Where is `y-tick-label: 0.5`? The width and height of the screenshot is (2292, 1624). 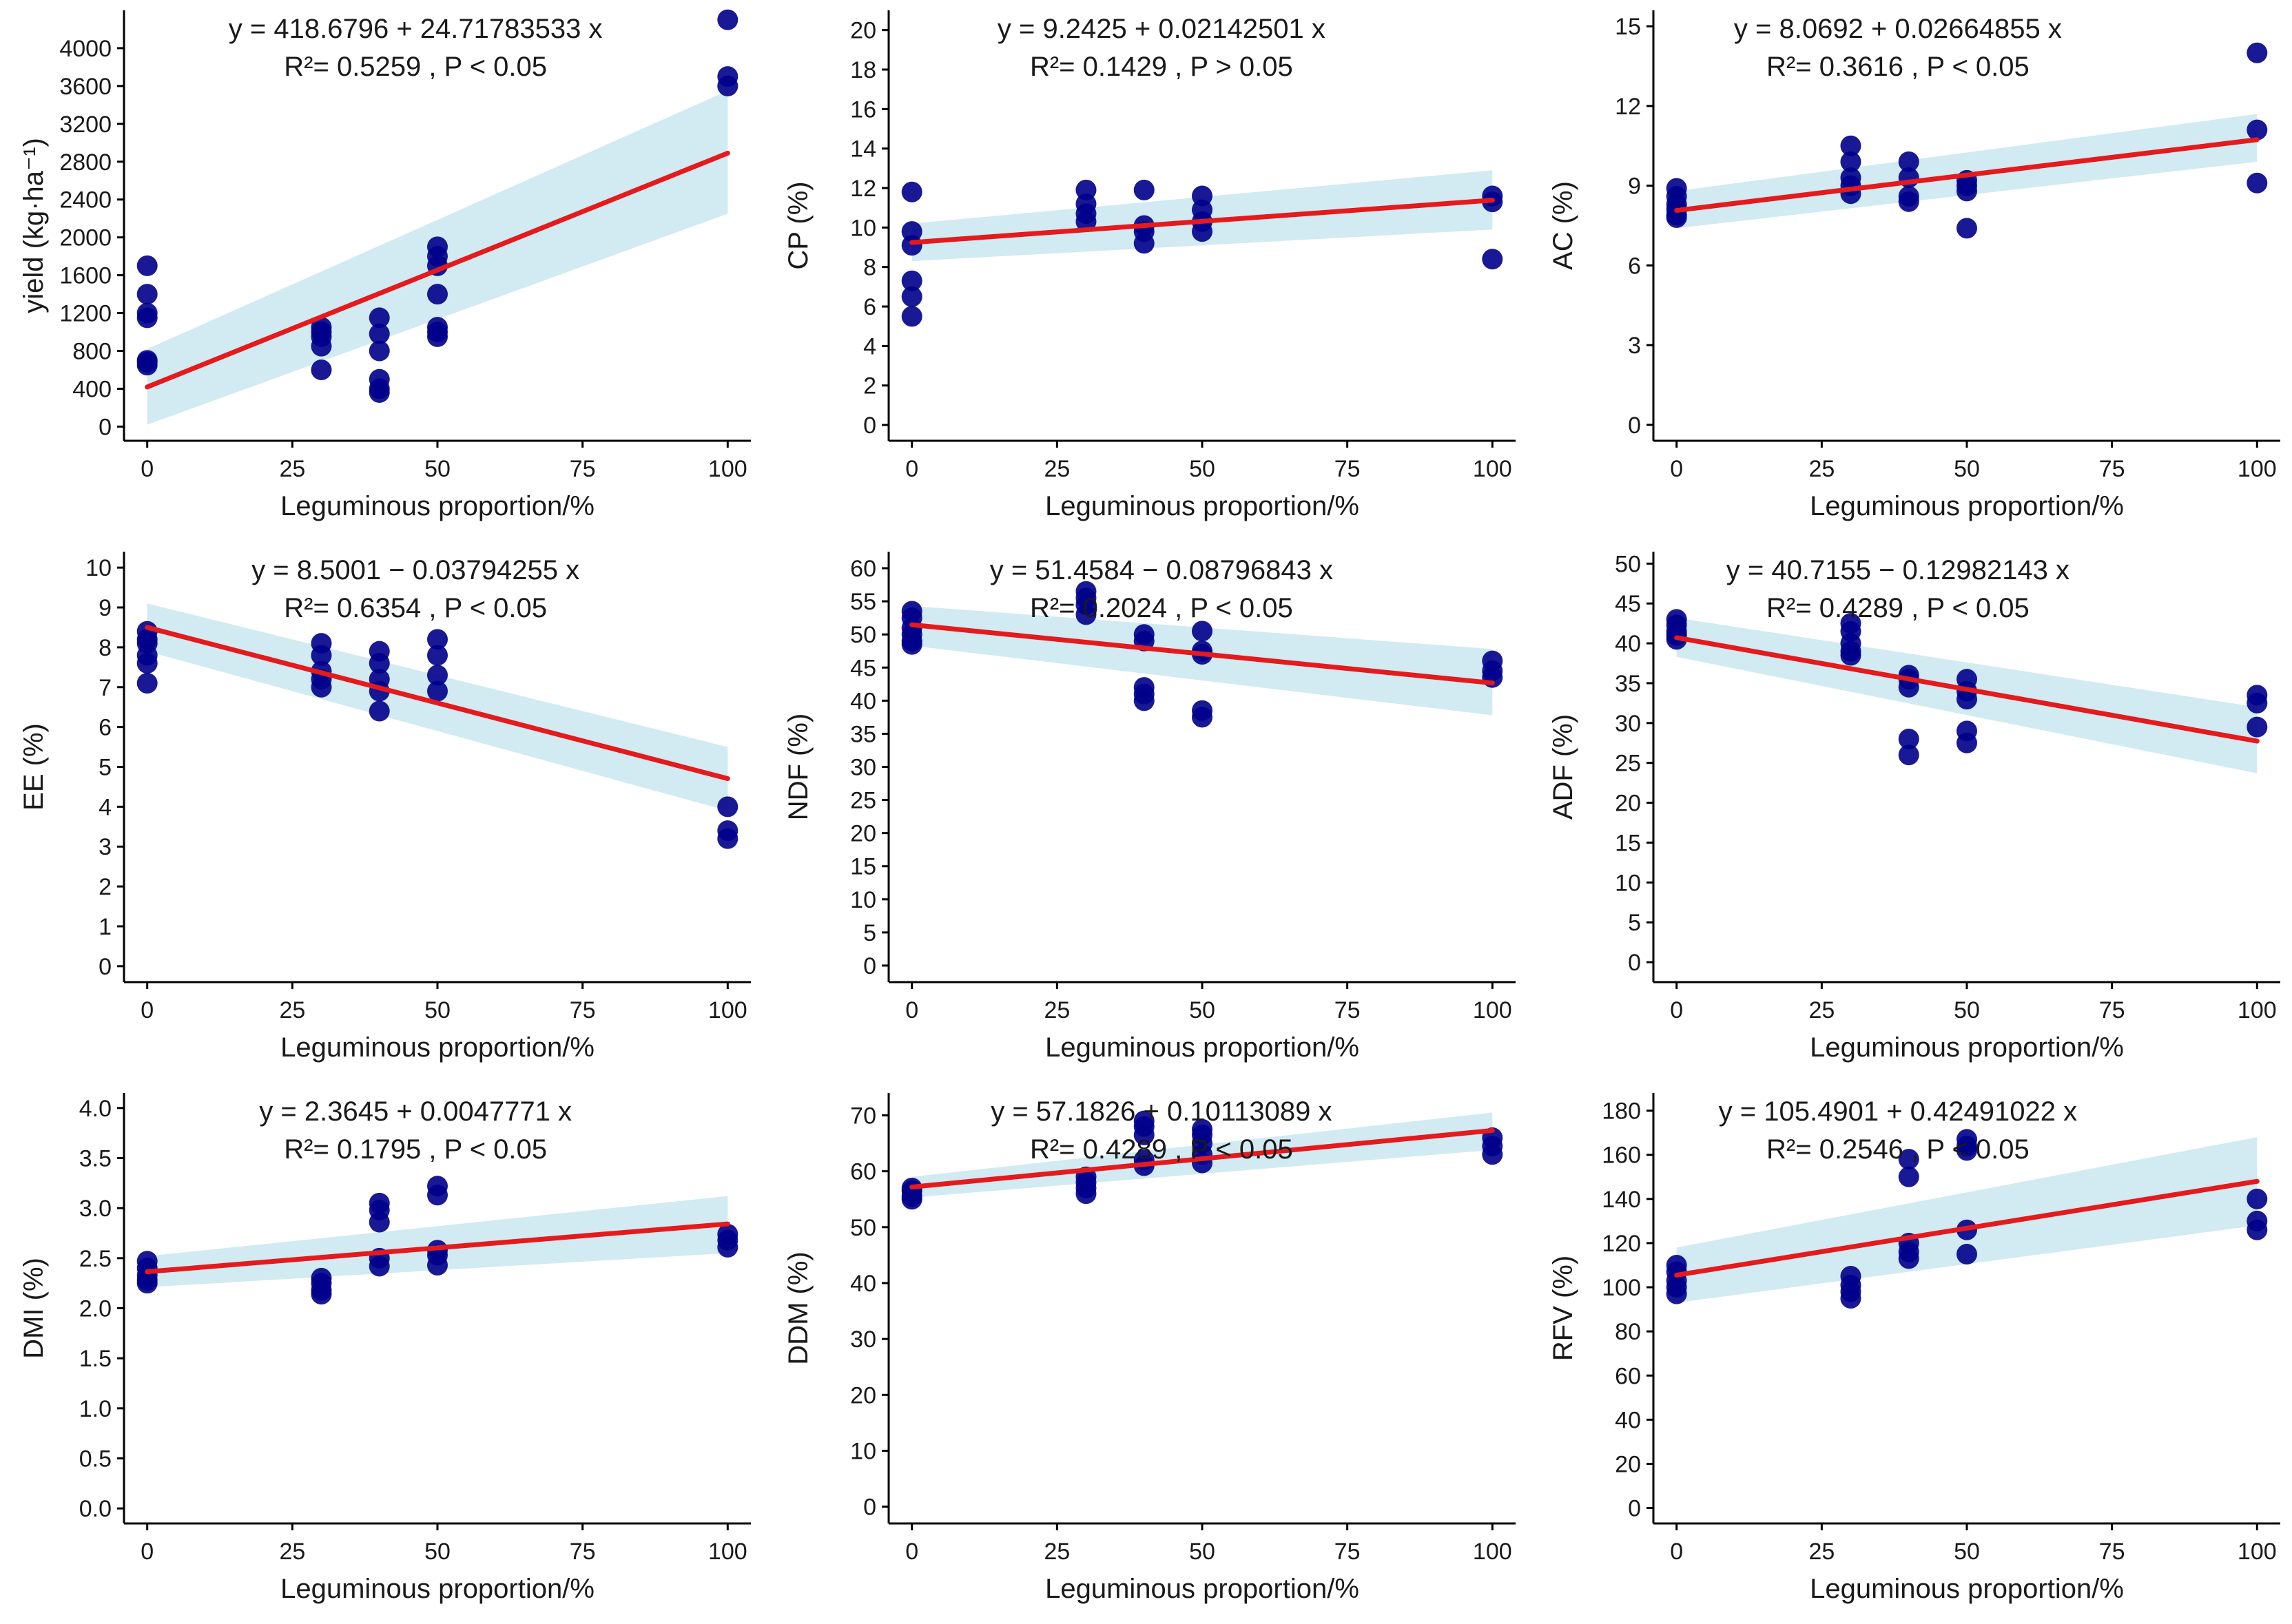
y-tick-label: 0.5 is located at coordinates (95, 1459).